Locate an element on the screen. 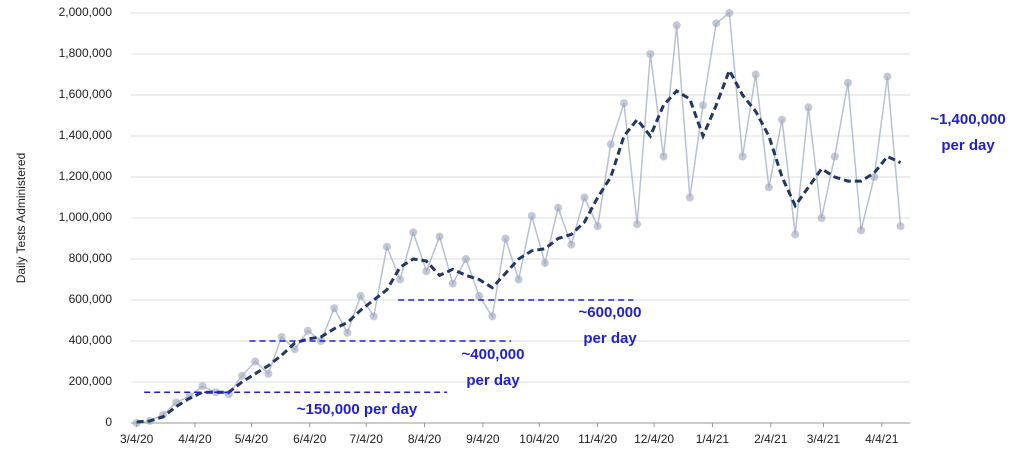 This screenshot has width=1030, height=458. y-tick-label: 400,000 is located at coordinates (91, 340).